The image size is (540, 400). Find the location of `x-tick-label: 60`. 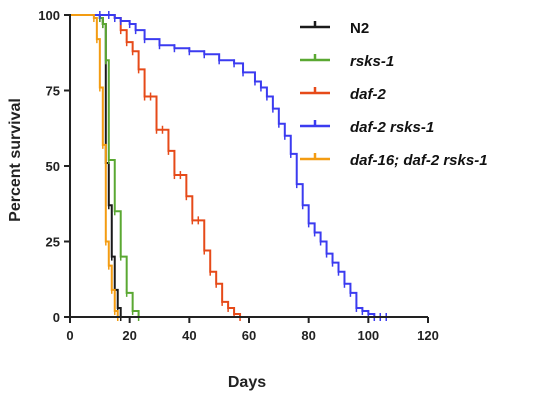

x-tick-label: 60 is located at coordinates (249, 335).